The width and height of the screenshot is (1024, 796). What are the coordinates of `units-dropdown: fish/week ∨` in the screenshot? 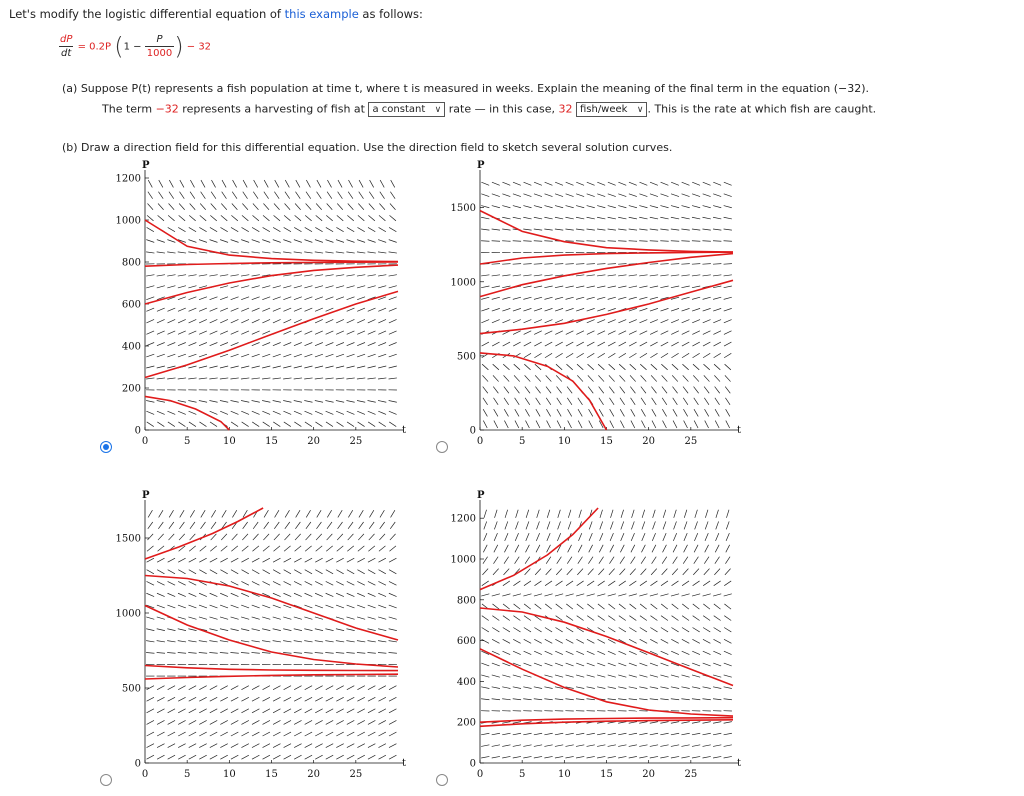 It's located at (611, 109).